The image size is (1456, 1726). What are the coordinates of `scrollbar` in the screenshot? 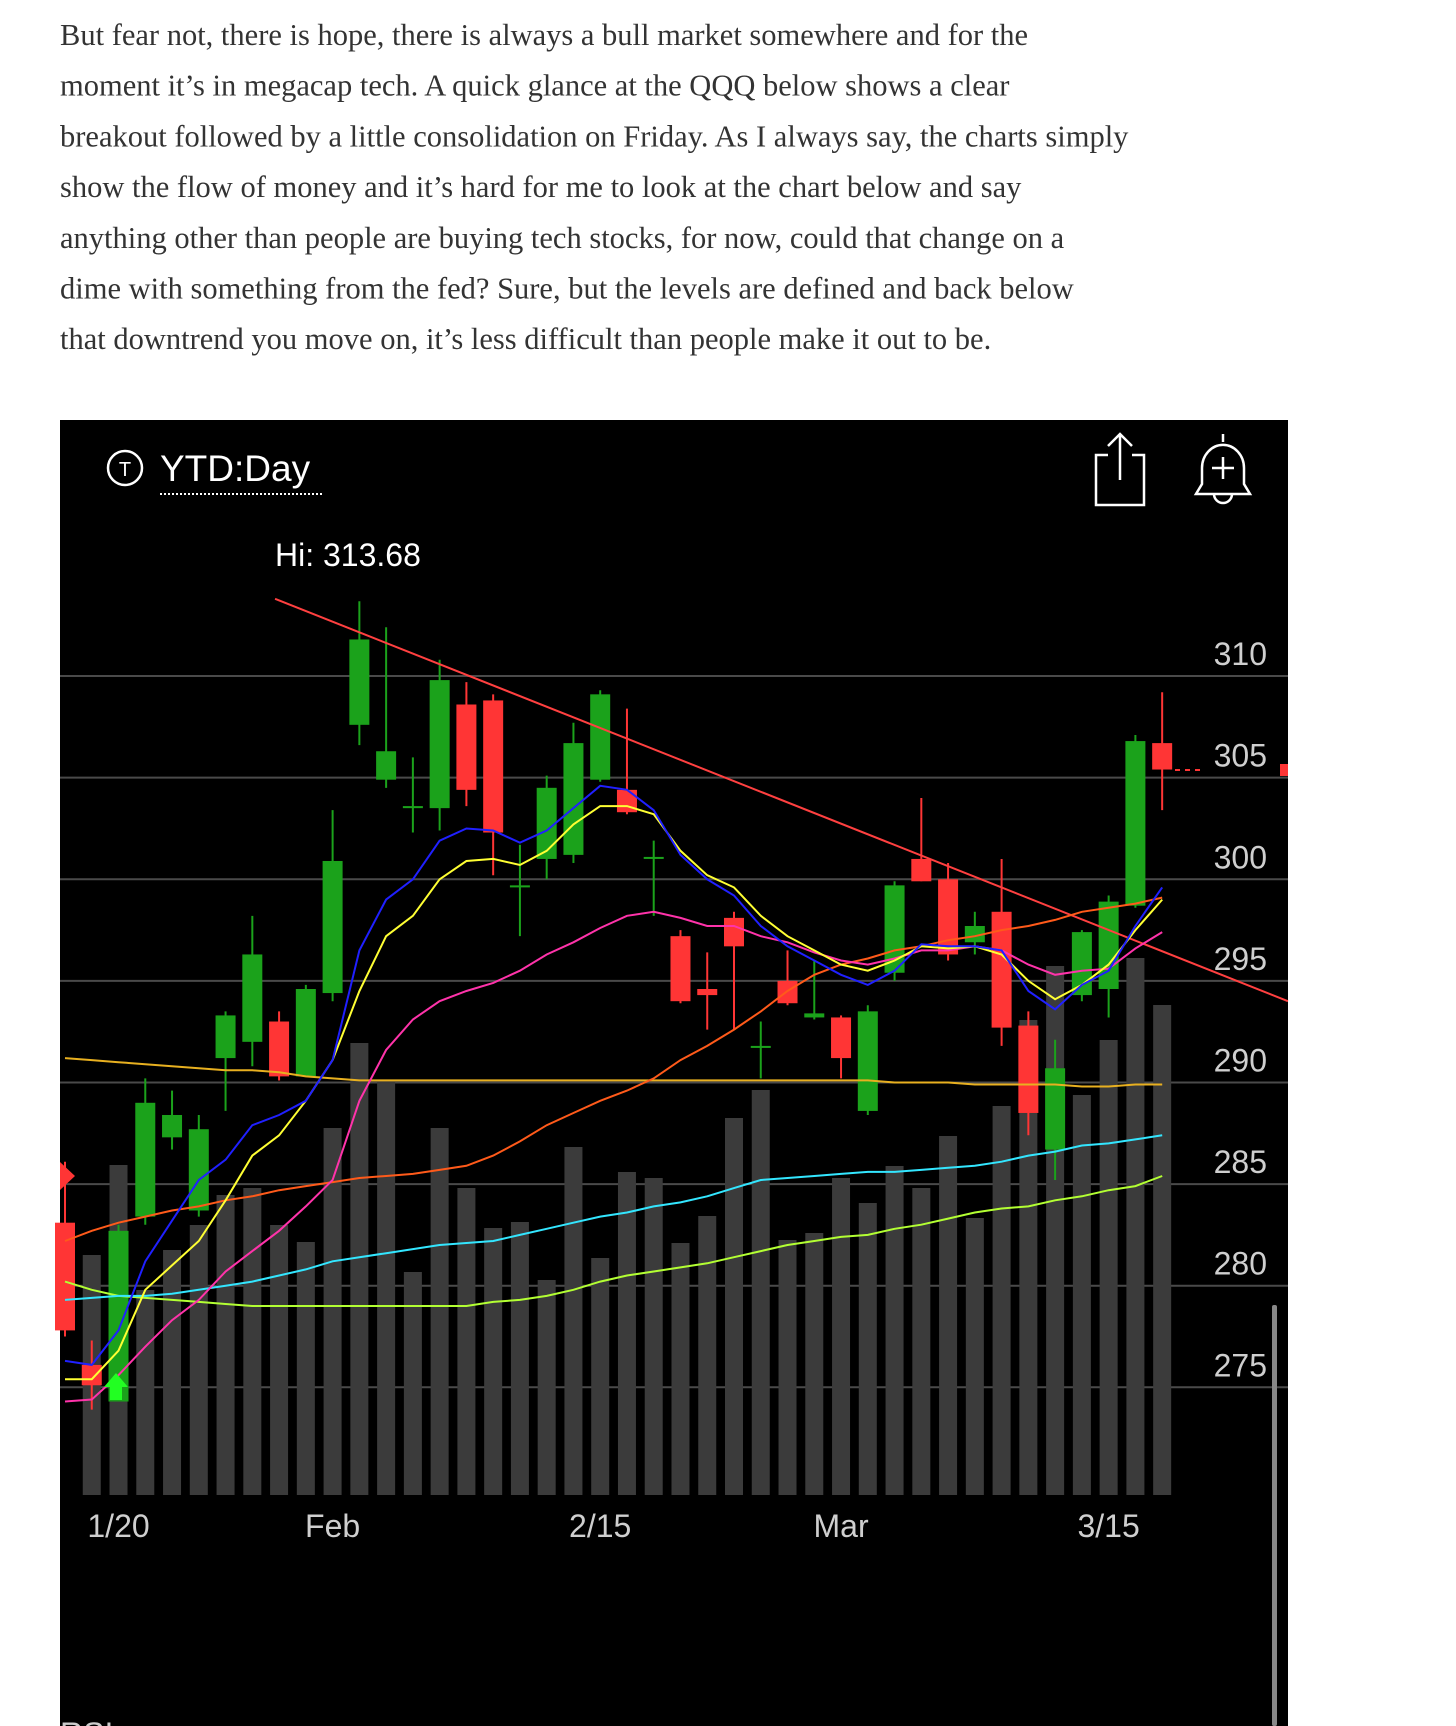 It's located at (1274, 1515).